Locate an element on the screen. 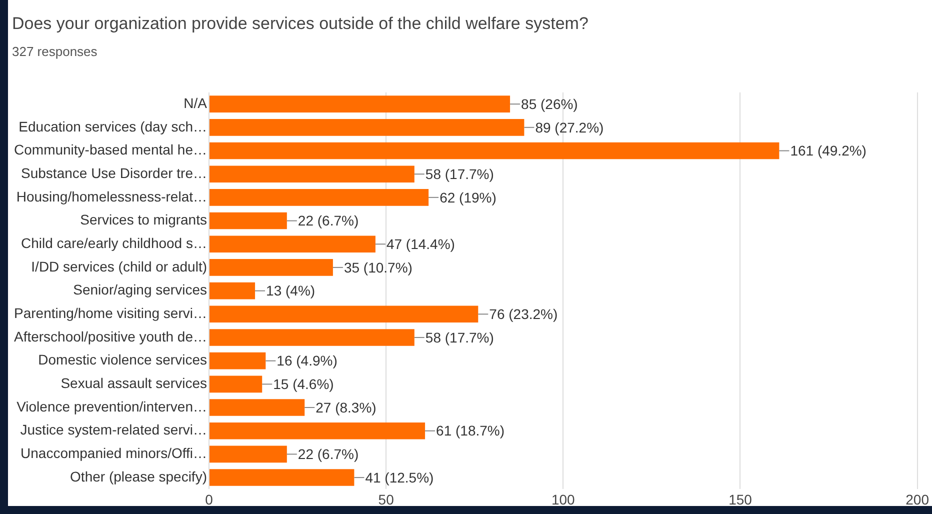 The height and width of the screenshot is (514, 932). data-label: 85 (26%) is located at coordinates (549, 104).